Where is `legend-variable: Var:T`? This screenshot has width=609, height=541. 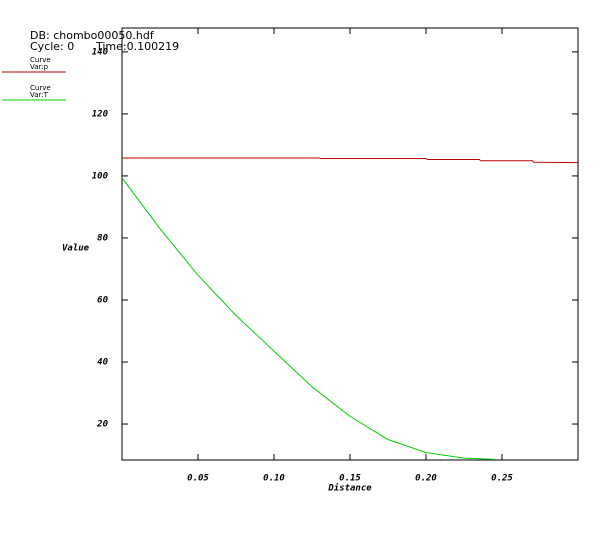
legend-variable: Var:T is located at coordinates (39, 95).